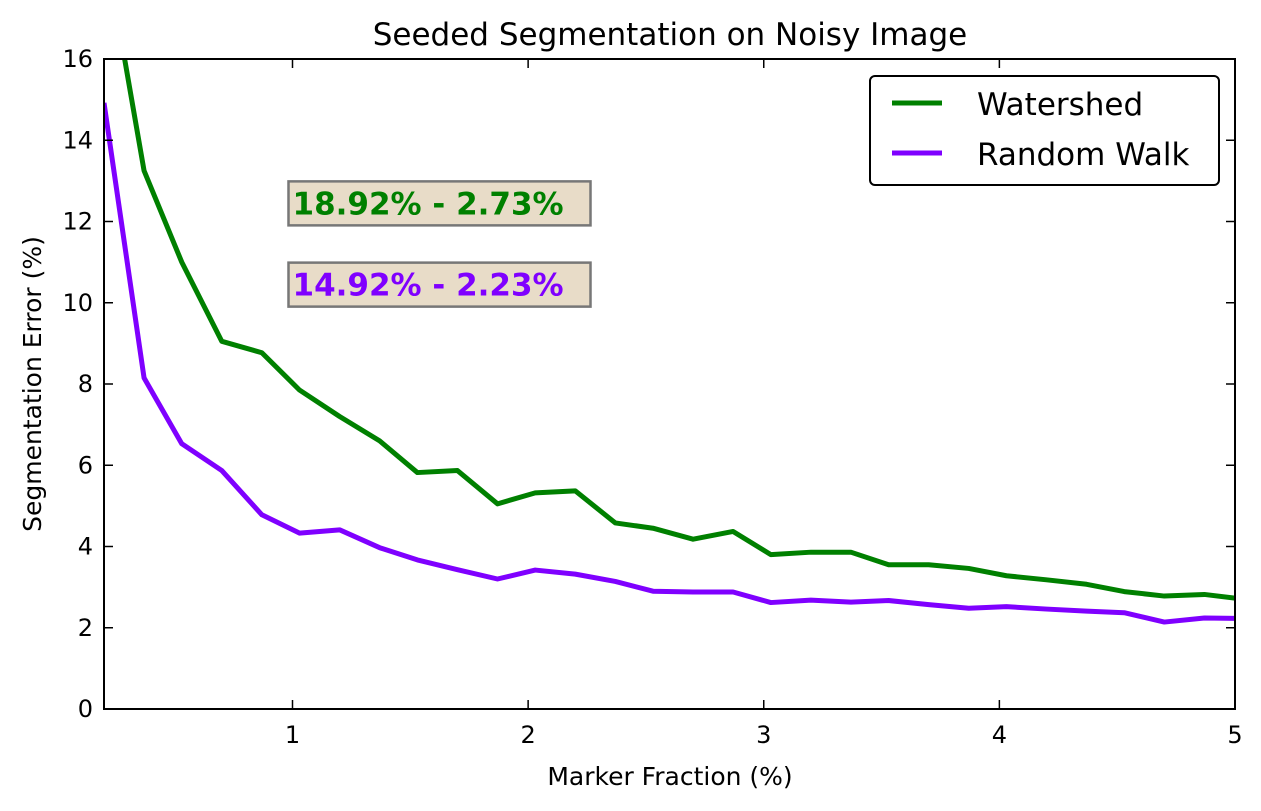 This screenshot has height=811, width=1261. I want to click on annotation-box: 14.92% - 2.23%, so click(439, 284).